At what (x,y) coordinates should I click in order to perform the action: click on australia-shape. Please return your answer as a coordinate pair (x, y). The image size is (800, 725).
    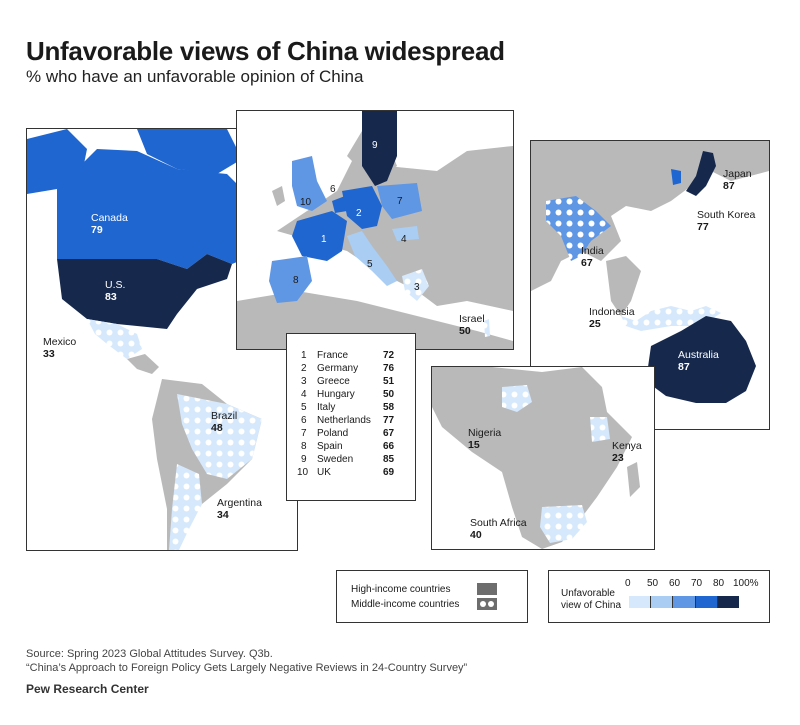
    Looking at the image, I should click on (701, 359).